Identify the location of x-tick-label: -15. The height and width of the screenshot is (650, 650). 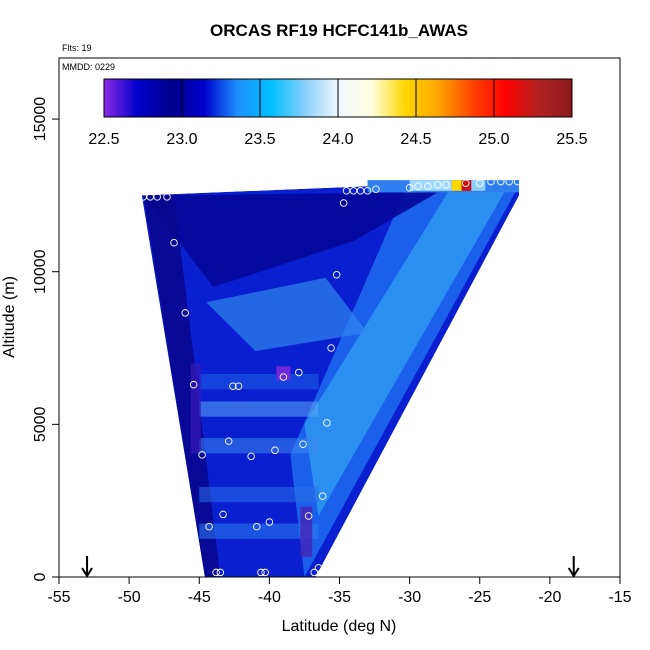
(619, 597).